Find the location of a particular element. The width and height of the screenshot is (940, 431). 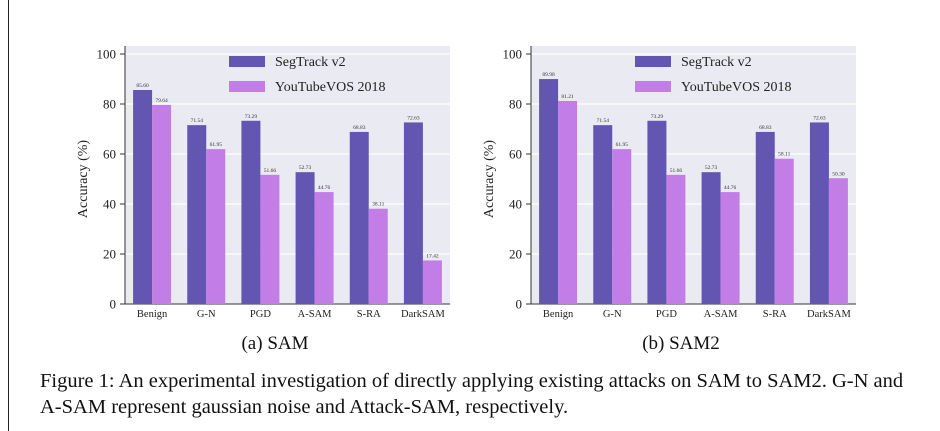

subcaption-sam2: (b) SAM2 is located at coordinates (681, 343).